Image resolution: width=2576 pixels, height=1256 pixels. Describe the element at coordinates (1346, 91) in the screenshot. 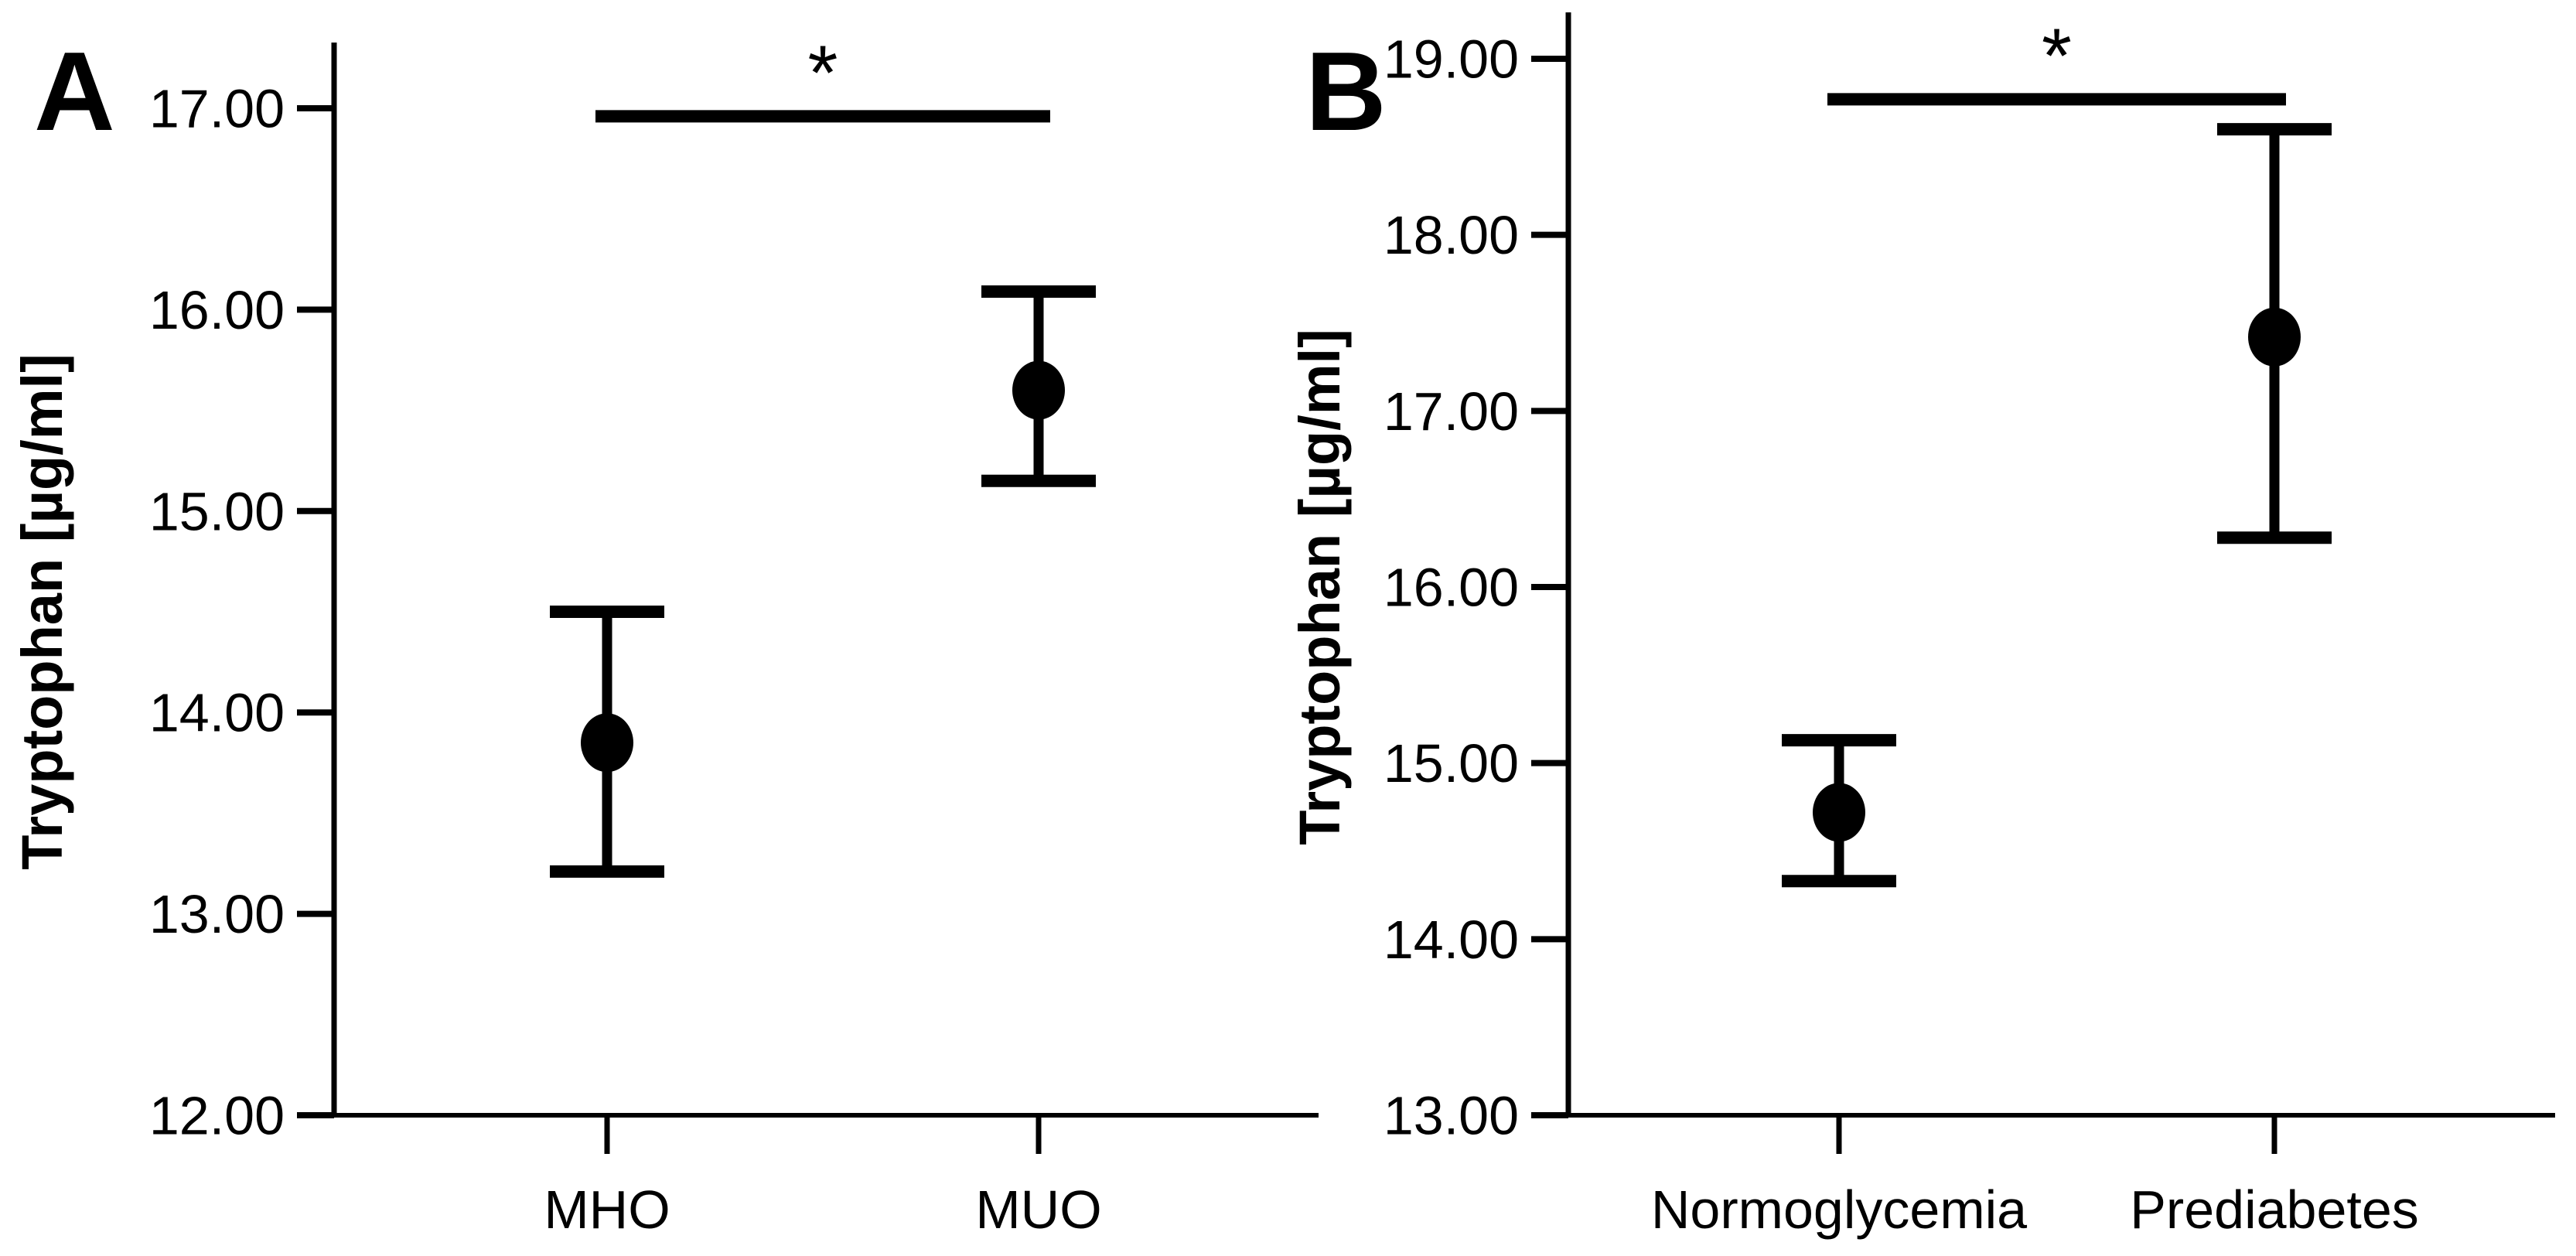

I see `panel-letter: B` at that location.